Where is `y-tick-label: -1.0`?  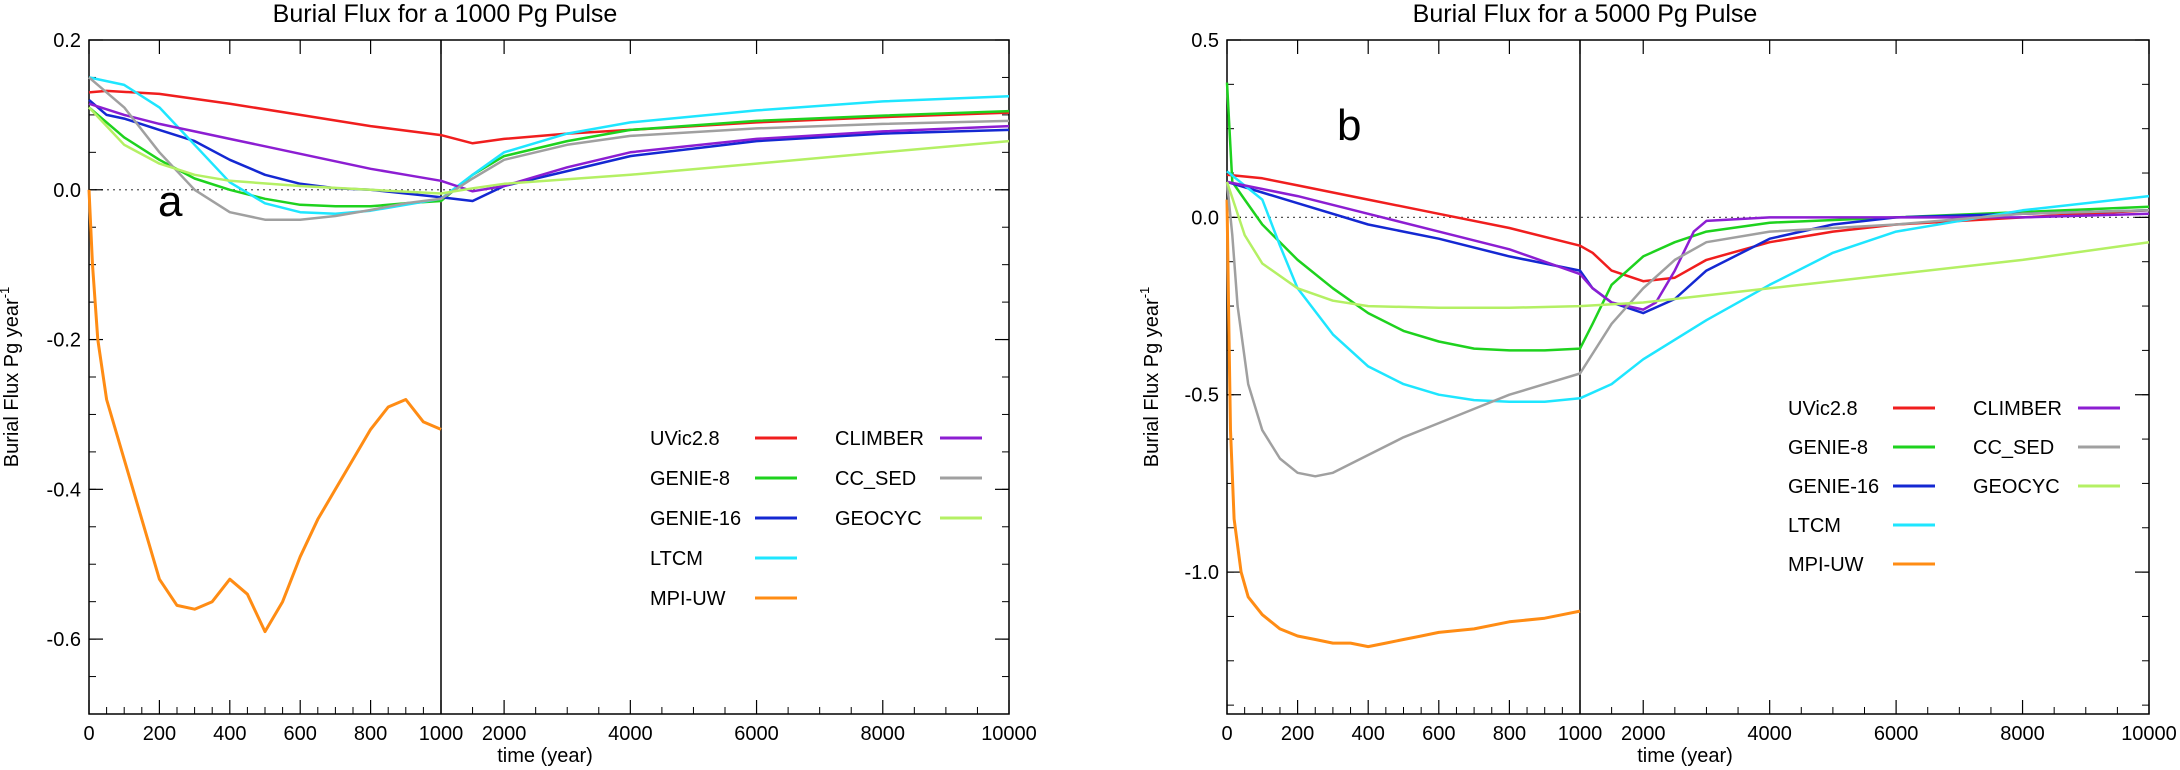
y-tick-label: -1.0 is located at coordinates (1202, 573).